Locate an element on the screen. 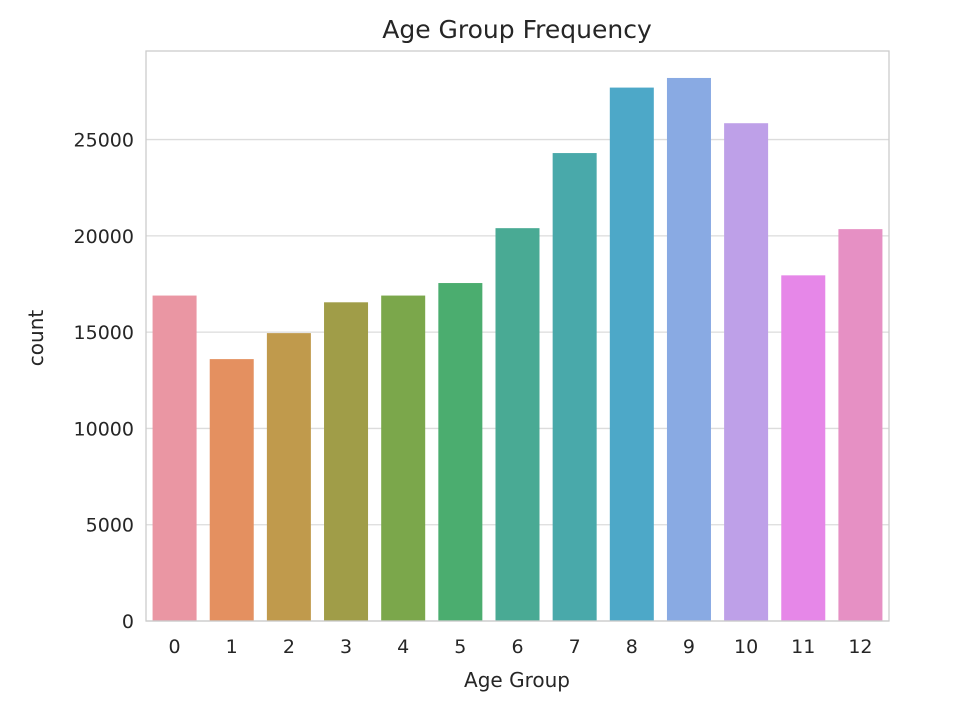 This screenshot has height=718, width=971. x-axis-title: Age Group is located at coordinates (517, 680).